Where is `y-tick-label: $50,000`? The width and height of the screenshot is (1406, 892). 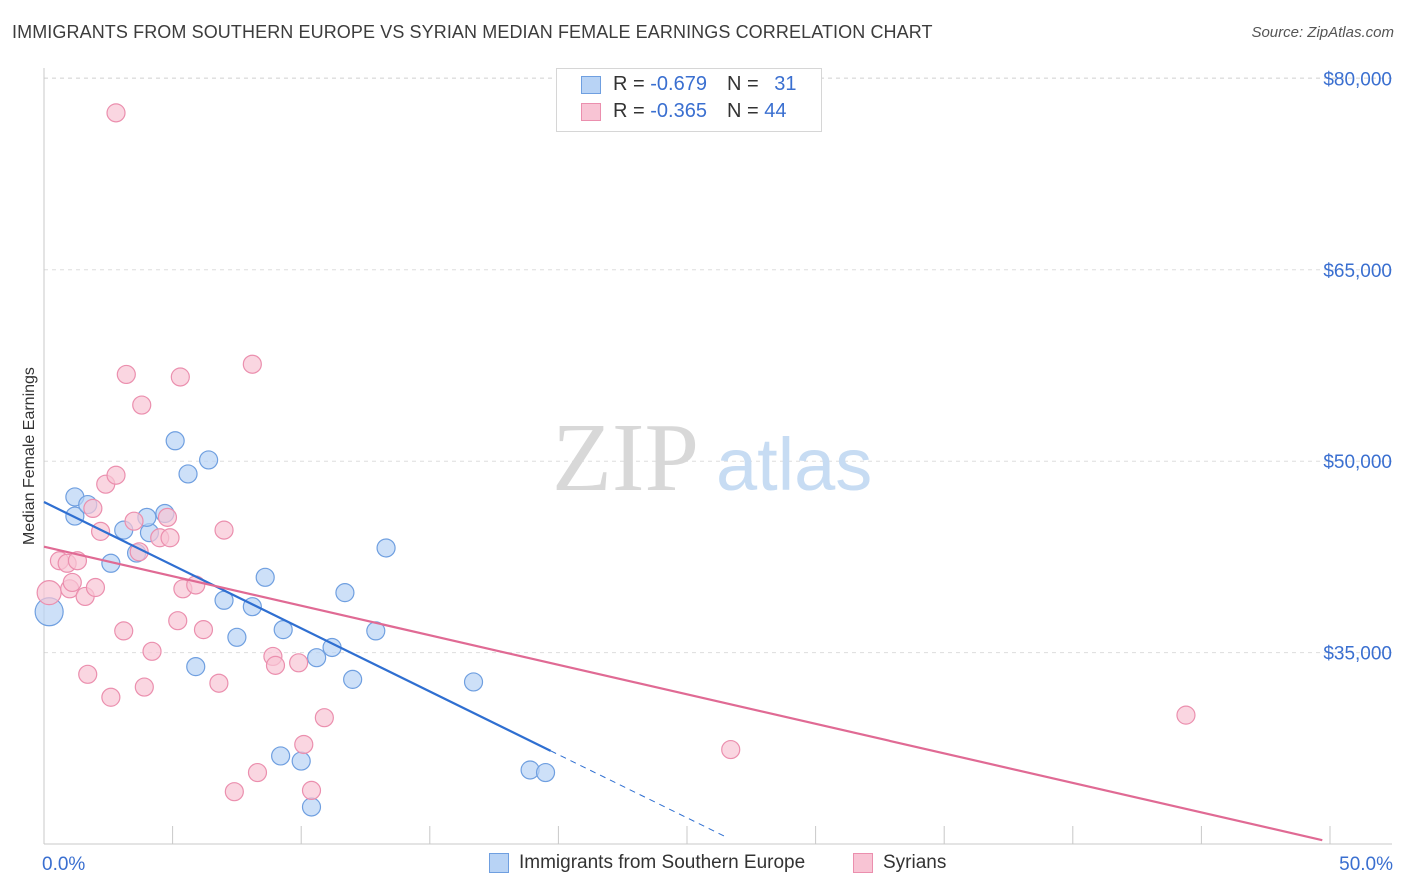 y-tick-label: $50,000 is located at coordinates (1357, 462).